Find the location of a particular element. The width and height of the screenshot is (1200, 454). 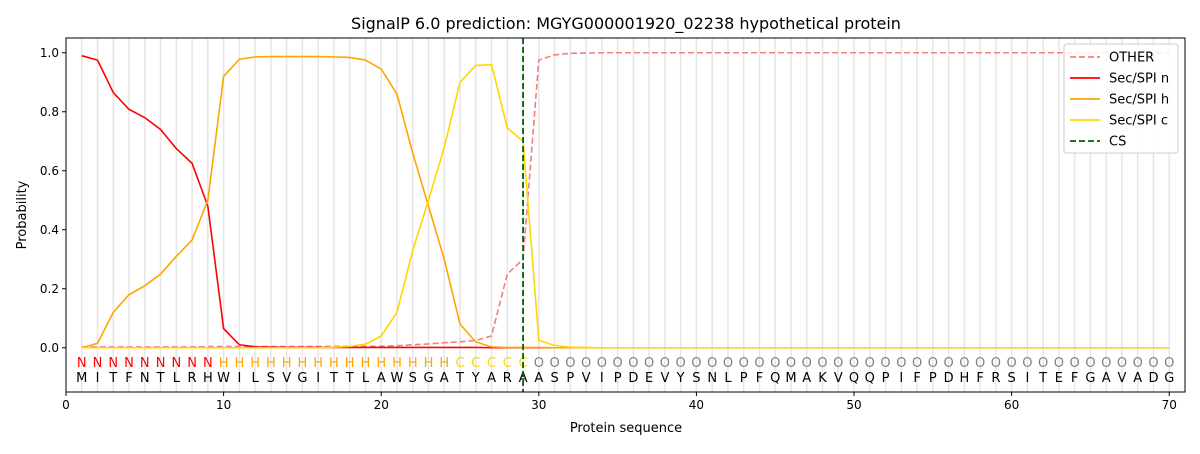

x-tick-label: 50 is located at coordinates (853, 405).